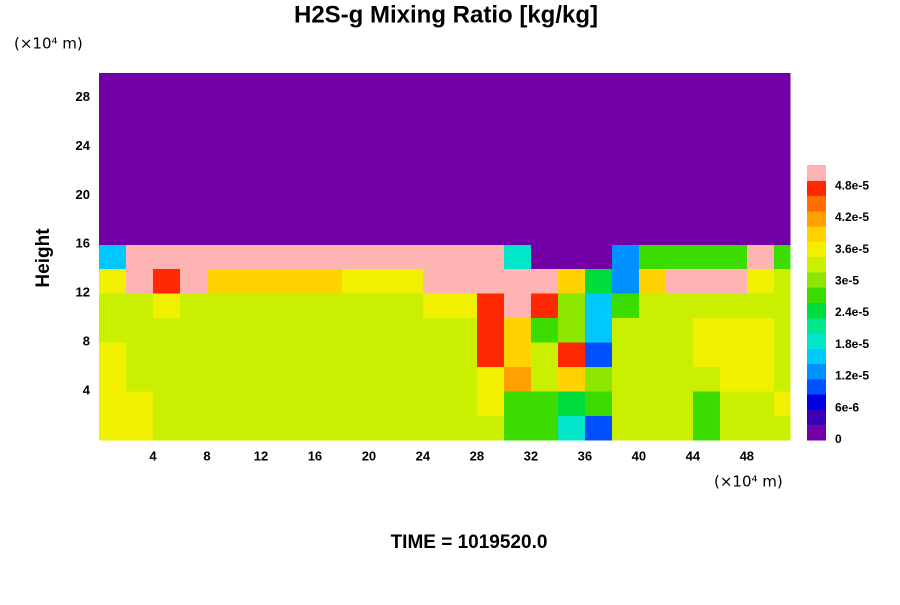  I want to click on x-tick-label: 8, so click(206, 455).